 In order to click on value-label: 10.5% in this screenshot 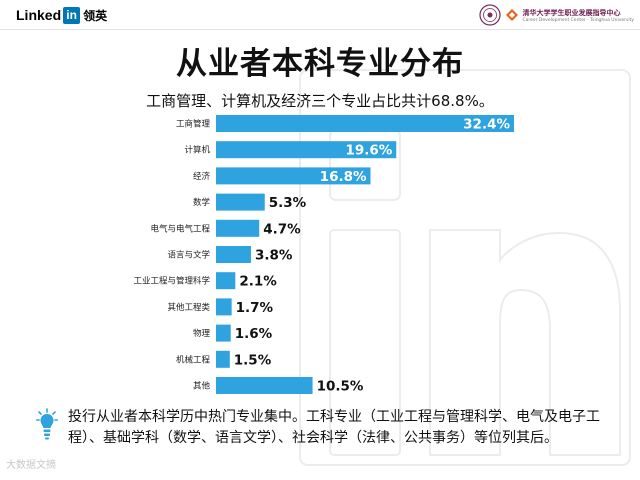, I will do `click(340, 387)`.